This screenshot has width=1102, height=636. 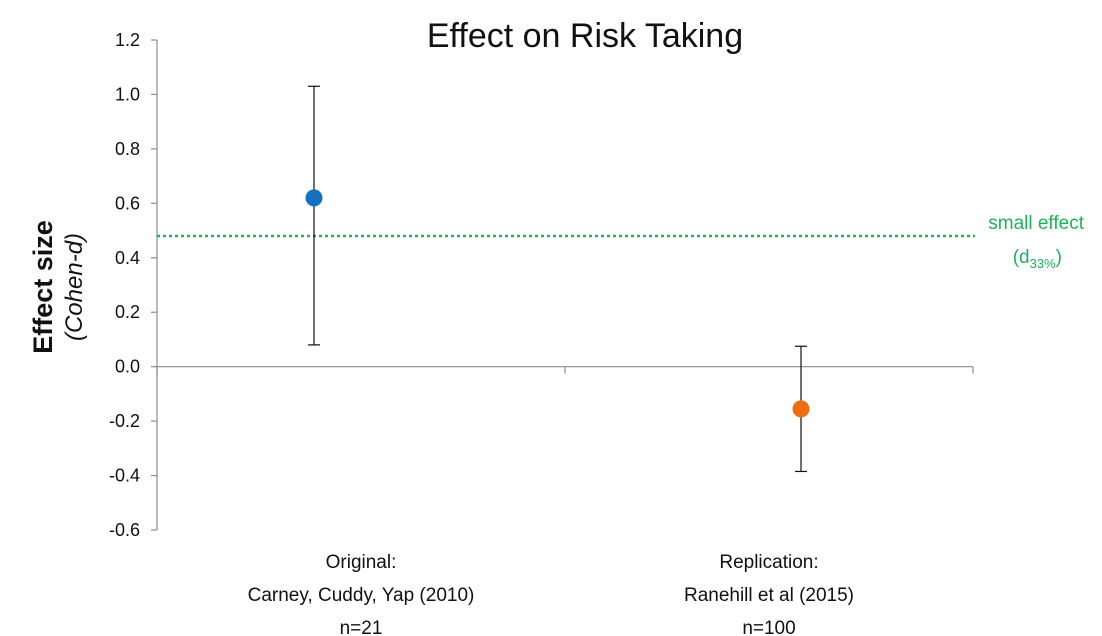 I want to click on y-tick-label: -0.6, so click(x=124, y=530).